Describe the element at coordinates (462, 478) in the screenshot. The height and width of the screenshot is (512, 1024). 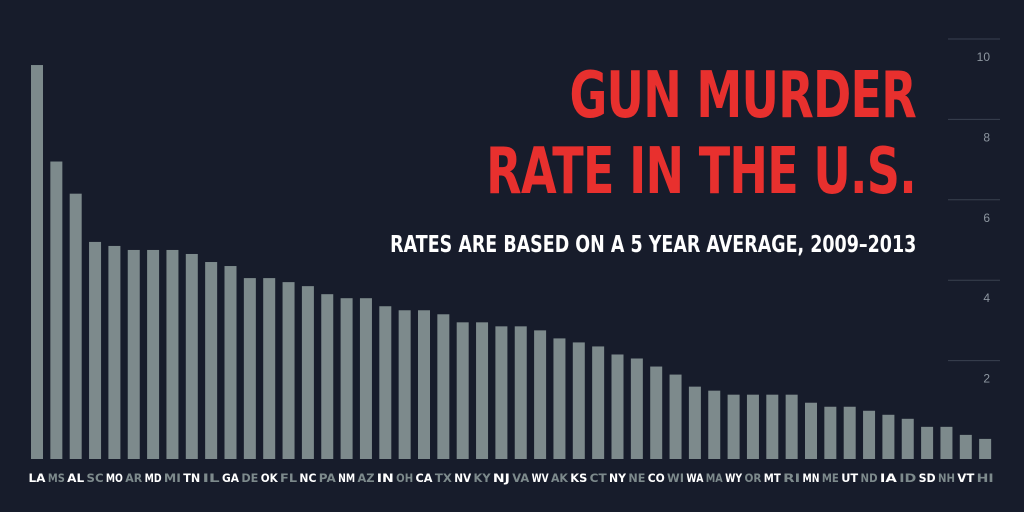
I see `state-label-nv: NV` at that location.